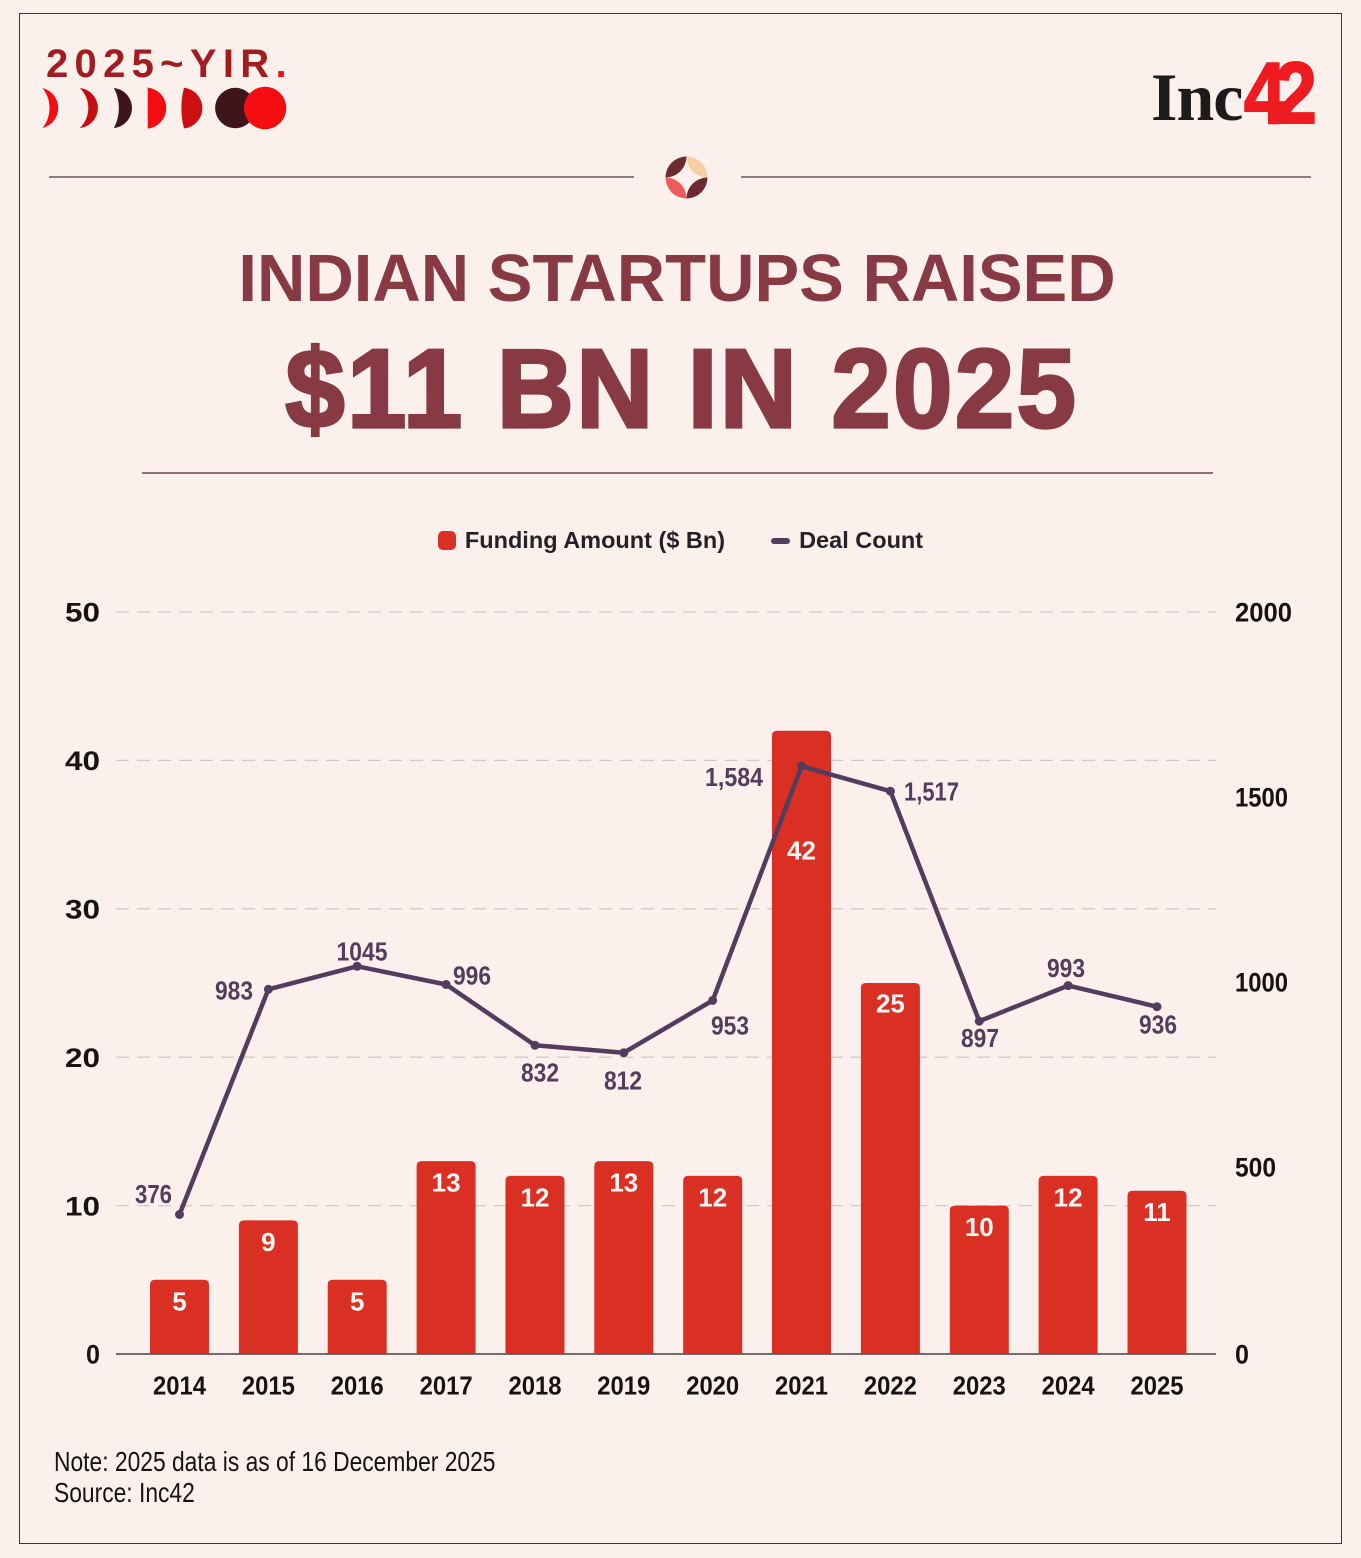 This screenshot has width=1361, height=1558. Describe the element at coordinates (623, 1386) in the screenshot. I see `svg-text: 2019` at that location.